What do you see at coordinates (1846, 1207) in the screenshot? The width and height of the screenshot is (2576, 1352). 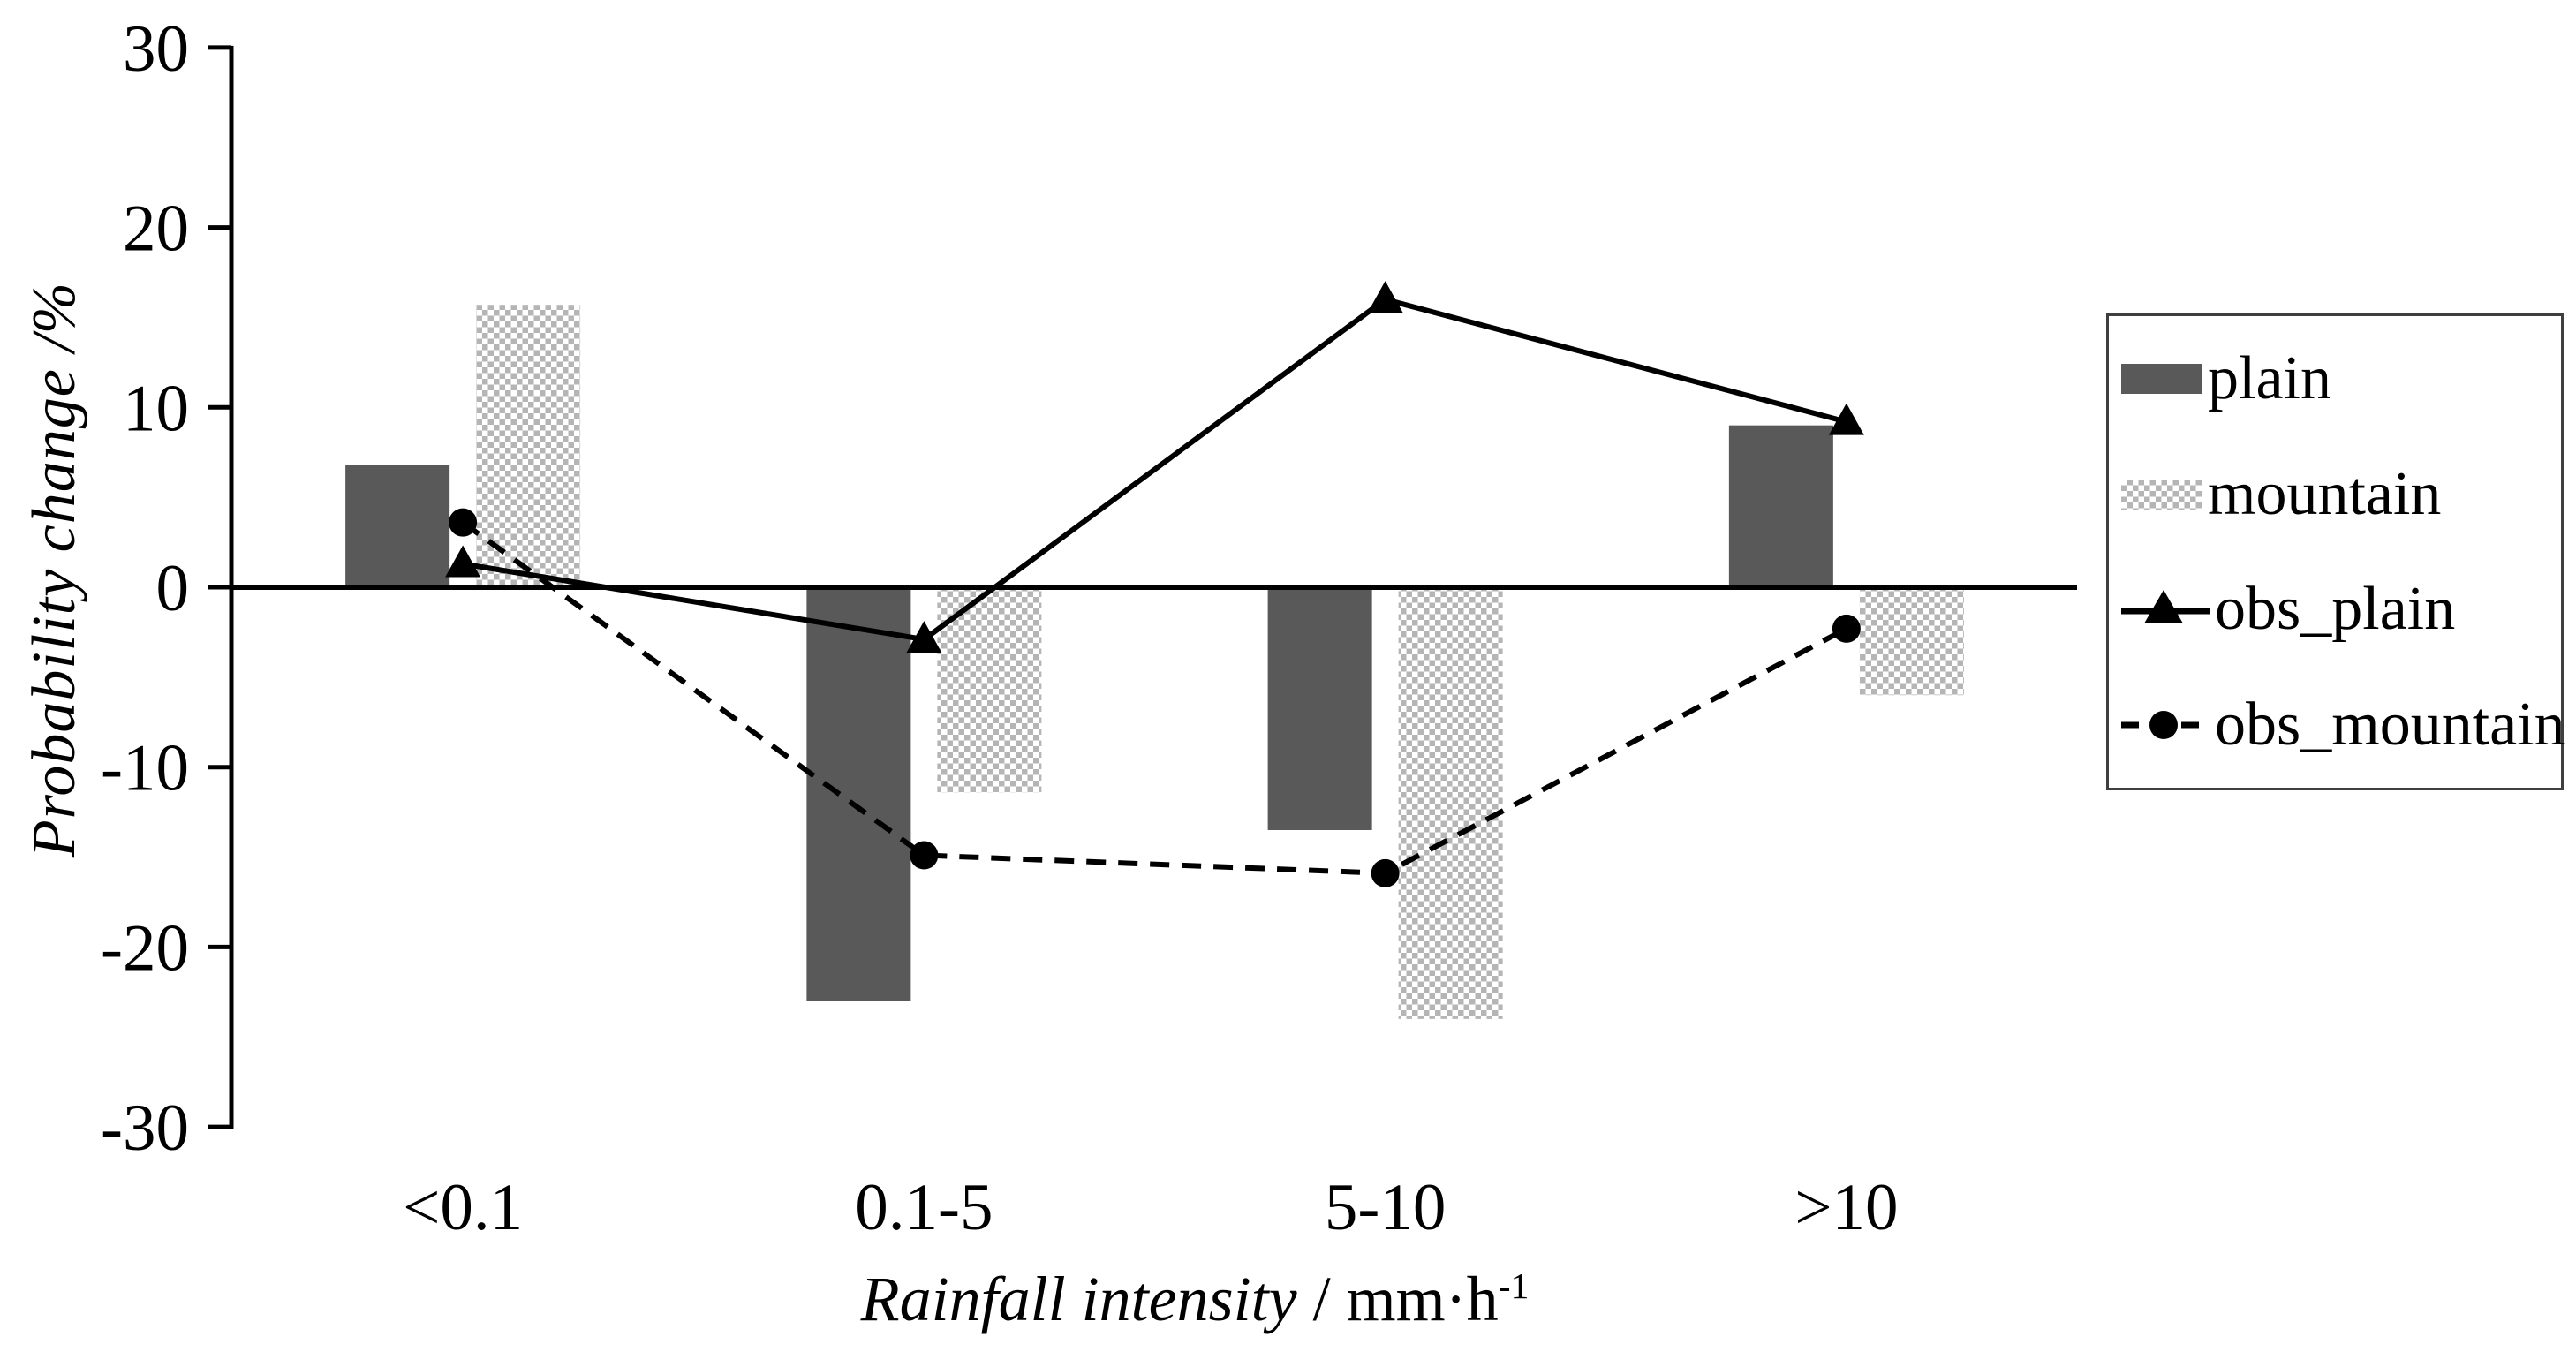 I see `x-category-label->10: >10` at bounding box center [1846, 1207].